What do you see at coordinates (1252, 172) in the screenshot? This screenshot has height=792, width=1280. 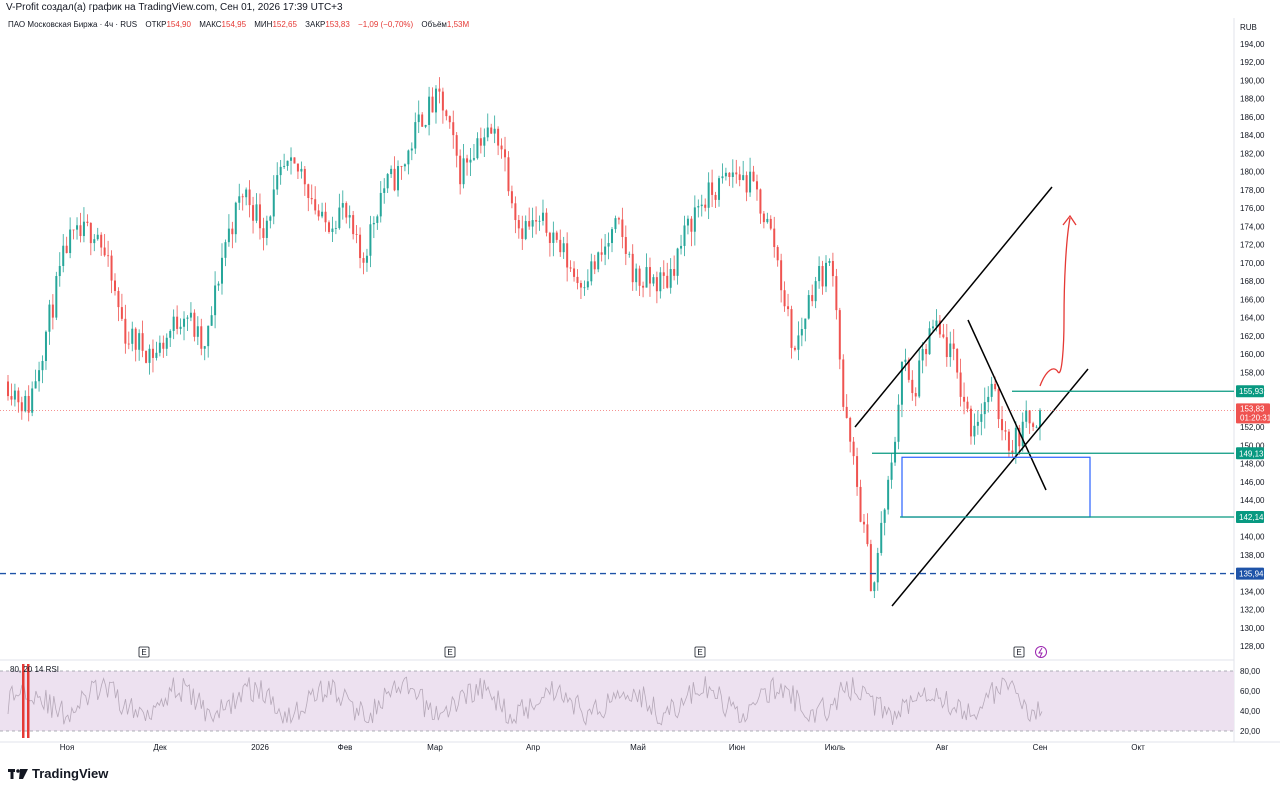 I see `price-tick-label: 180,00` at bounding box center [1252, 172].